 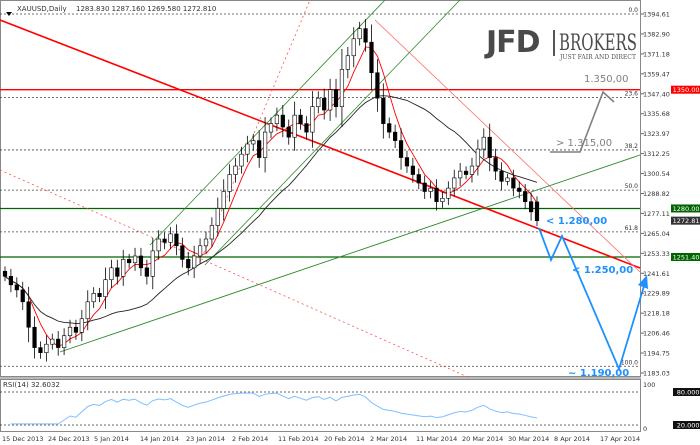 What do you see at coordinates (656, 34) in the screenshot?
I see `y-tick-label: 1382.90` at bounding box center [656, 34].